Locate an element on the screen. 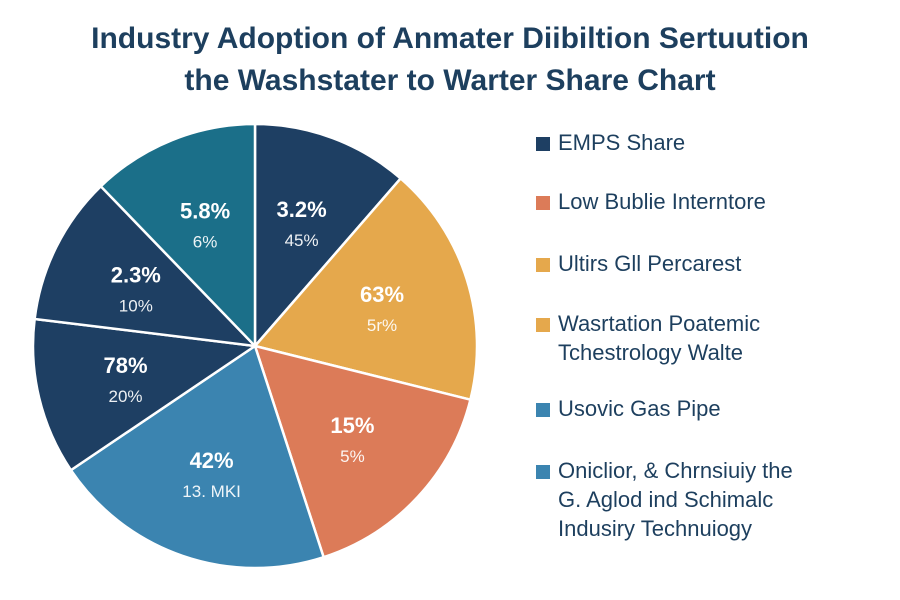 The width and height of the screenshot is (900, 600). slice-sublabel-2: 5r% is located at coordinates (382, 325).